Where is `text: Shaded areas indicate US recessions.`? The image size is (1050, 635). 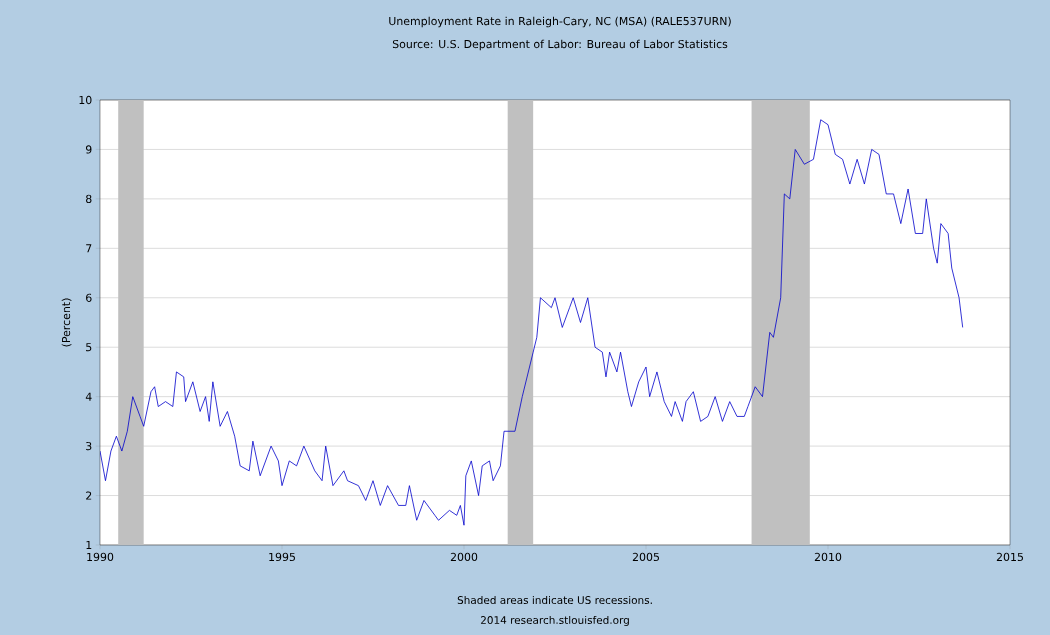
text: Shaded areas indicate US recessions. is located at coordinates (554, 600).